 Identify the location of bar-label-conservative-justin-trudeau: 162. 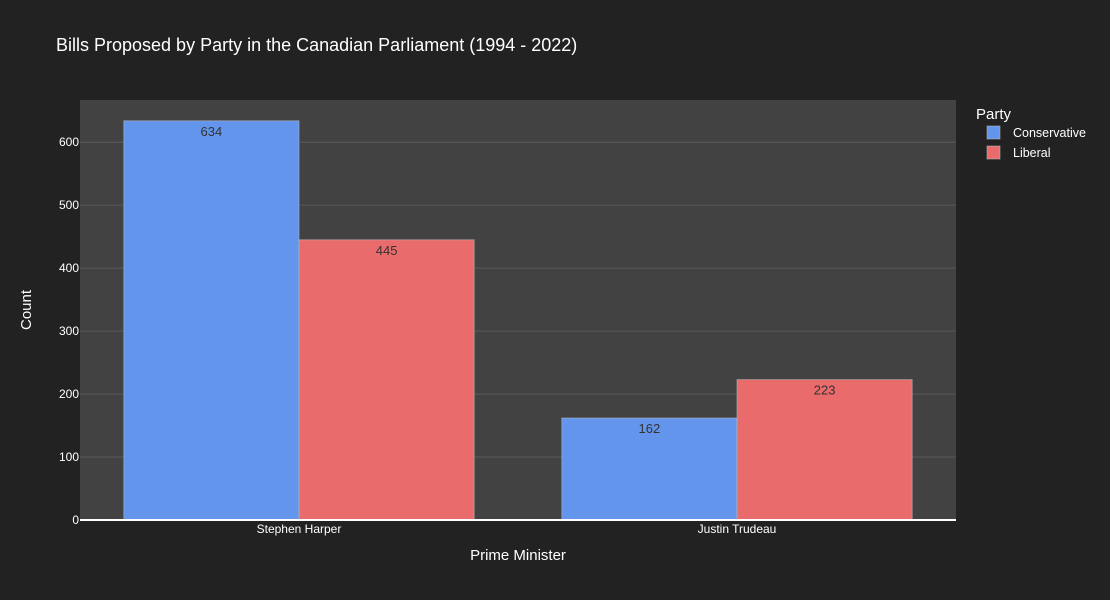
(650, 428).